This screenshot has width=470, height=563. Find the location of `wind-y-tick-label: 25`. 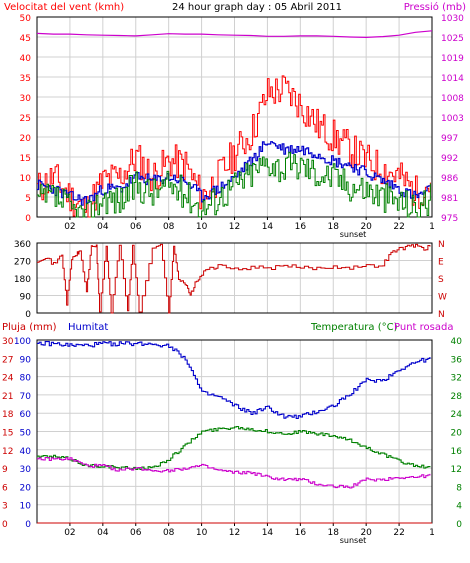

wind-y-tick-label: 25 is located at coordinates (25, 119).